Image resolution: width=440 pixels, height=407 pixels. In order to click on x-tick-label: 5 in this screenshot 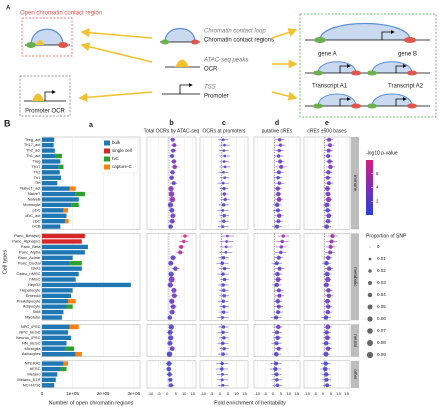, I will do `click(176, 393)`.